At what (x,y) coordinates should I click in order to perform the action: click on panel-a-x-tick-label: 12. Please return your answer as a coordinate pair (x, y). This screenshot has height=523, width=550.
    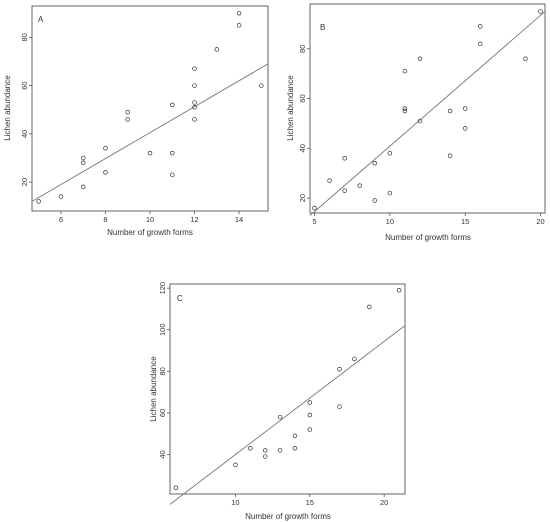
    Looking at the image, I should click on (194, 219).